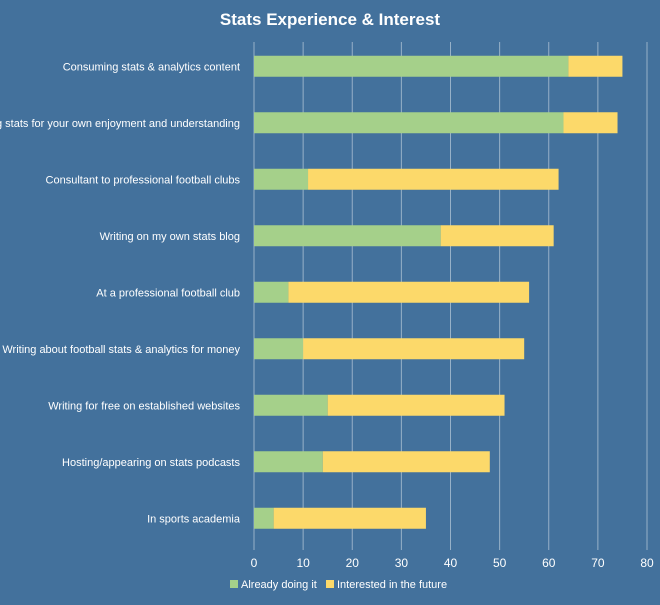 Image resolution: width=660 pixels, height=605 pixels. I want to click on legend-label: Already doing it, so click(279, 585).